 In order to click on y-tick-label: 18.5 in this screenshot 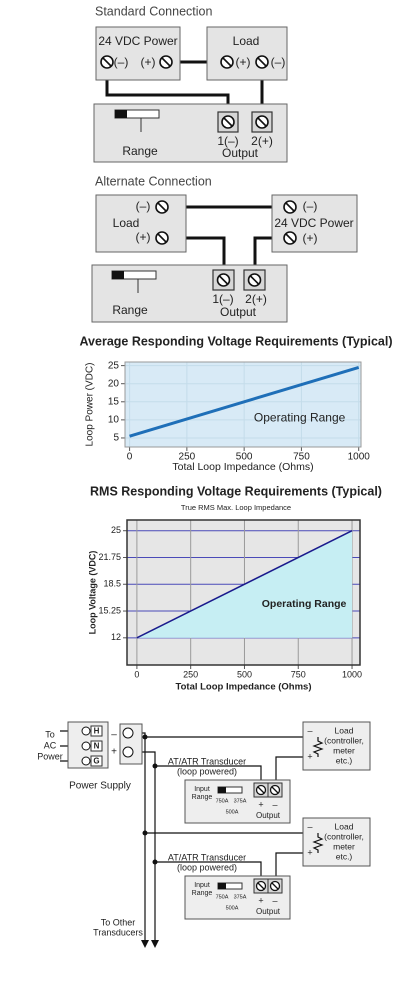, I will do `click(112, 584)`.